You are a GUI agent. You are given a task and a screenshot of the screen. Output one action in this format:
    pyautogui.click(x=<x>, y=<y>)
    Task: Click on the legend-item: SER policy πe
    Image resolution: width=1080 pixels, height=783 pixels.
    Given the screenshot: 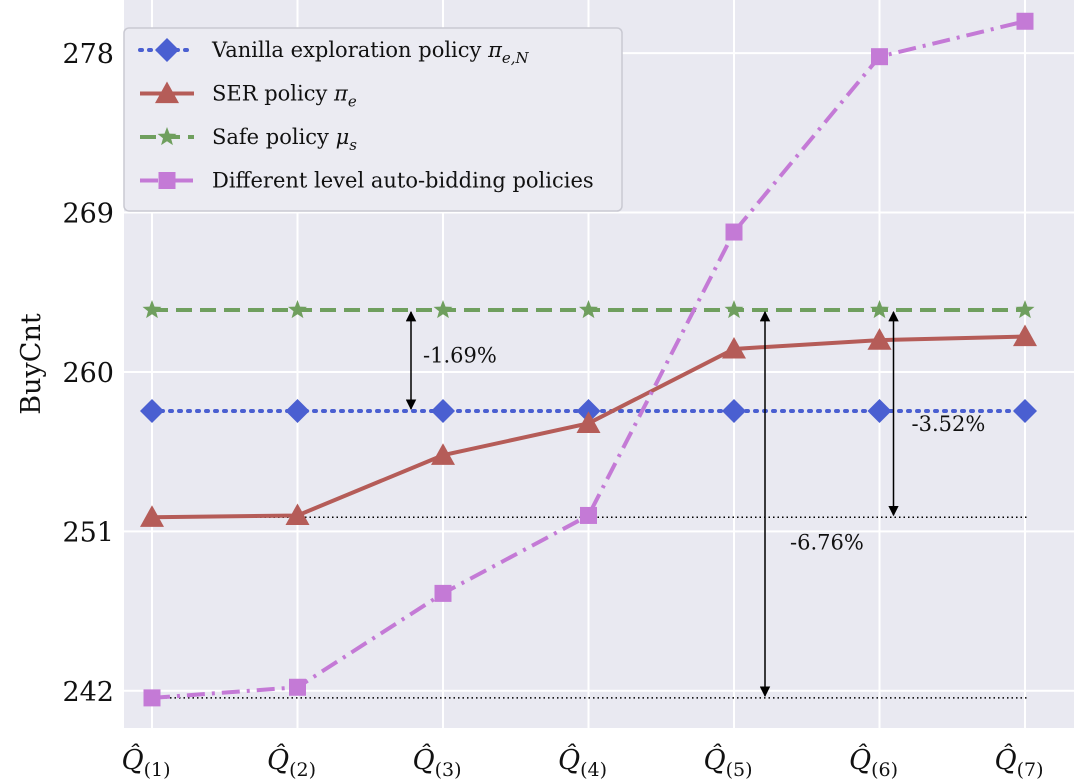 What is the action you would take?
    pyautogui.click(x=248, y=96)
    